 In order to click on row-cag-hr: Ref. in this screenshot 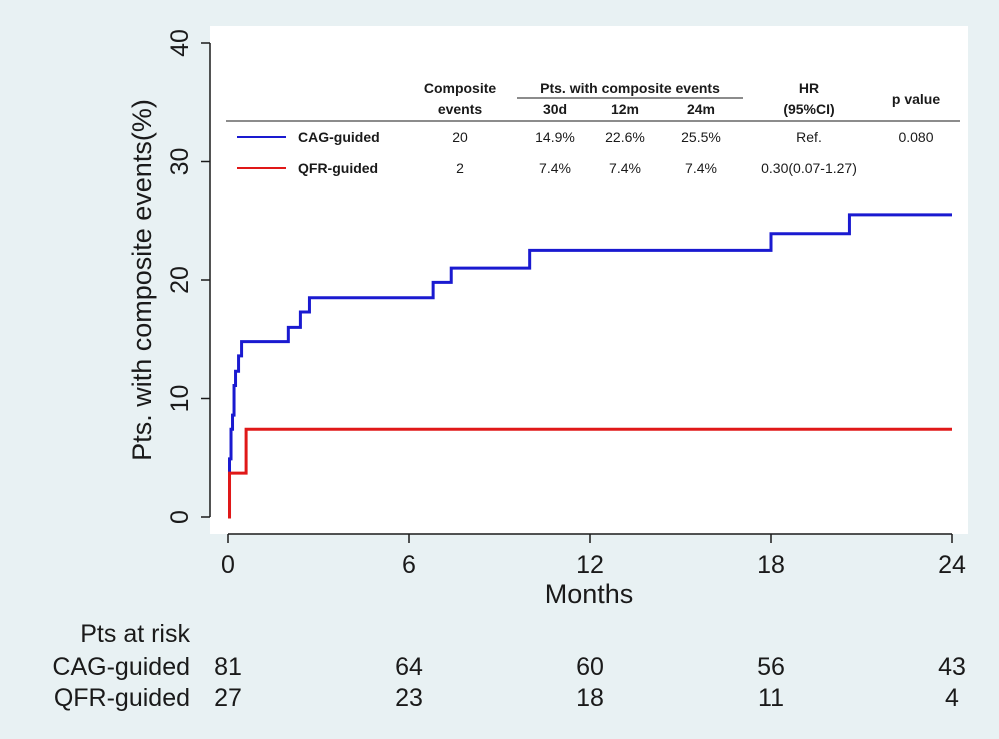, I will do `click(809, 137)`.